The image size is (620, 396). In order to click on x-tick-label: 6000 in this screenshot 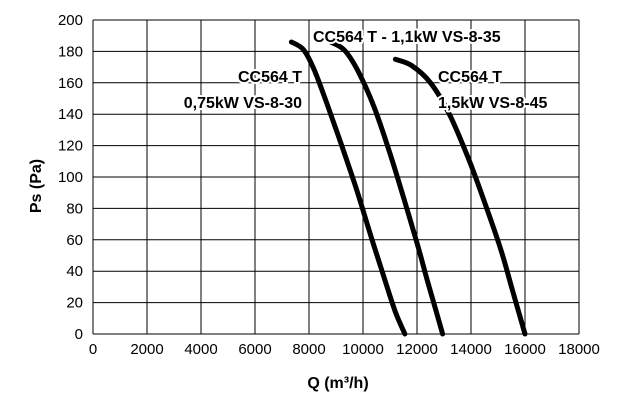, I will do `click(254, 349)`.